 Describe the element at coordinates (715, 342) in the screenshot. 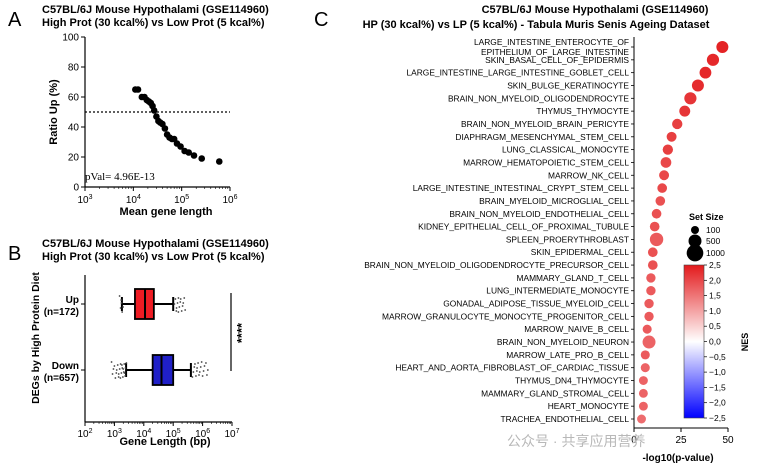

I see `colorbar-tick-label: 0,0` at that location.